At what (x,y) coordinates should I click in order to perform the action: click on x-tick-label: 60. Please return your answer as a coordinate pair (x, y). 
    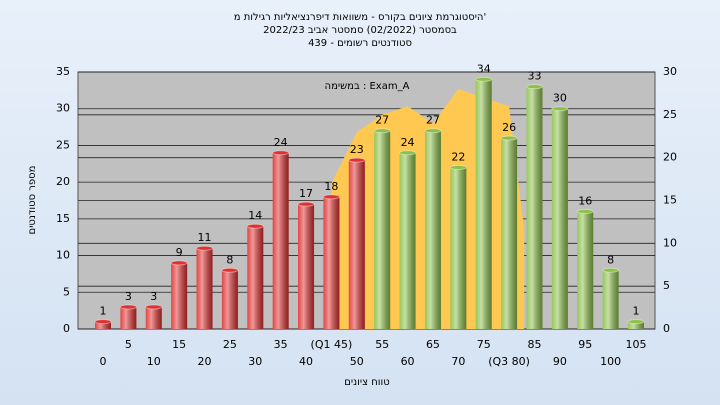
    Looking at the image, I should click on (408, 361).